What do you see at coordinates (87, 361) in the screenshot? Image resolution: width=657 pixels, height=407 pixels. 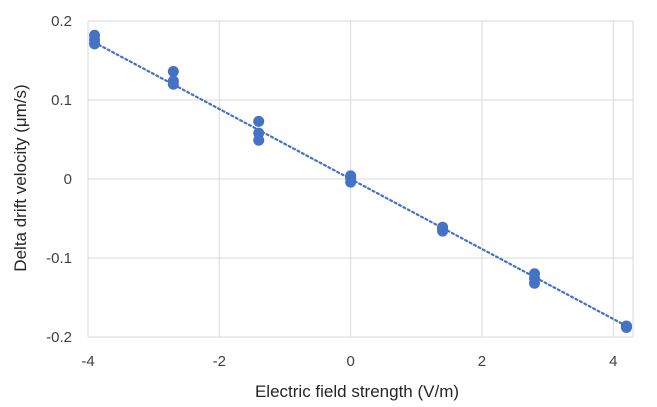 I see `x-tick-label: -4` at bounding box center [87, 361].